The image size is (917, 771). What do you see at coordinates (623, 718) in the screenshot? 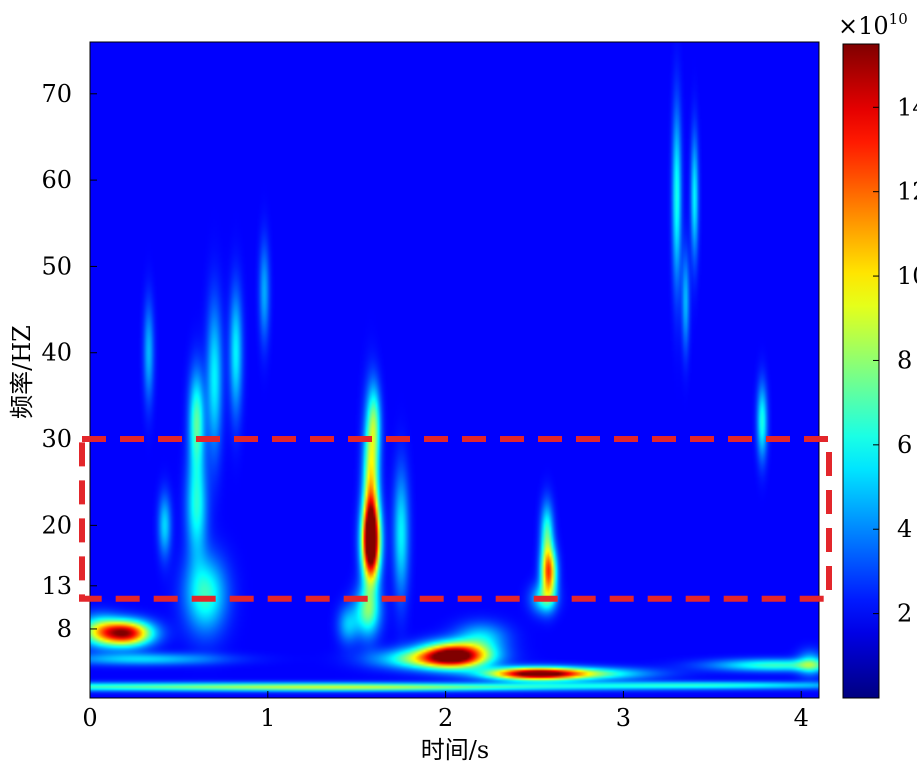
I see `x-tick-label: 3` at bounding box center [623, 718].